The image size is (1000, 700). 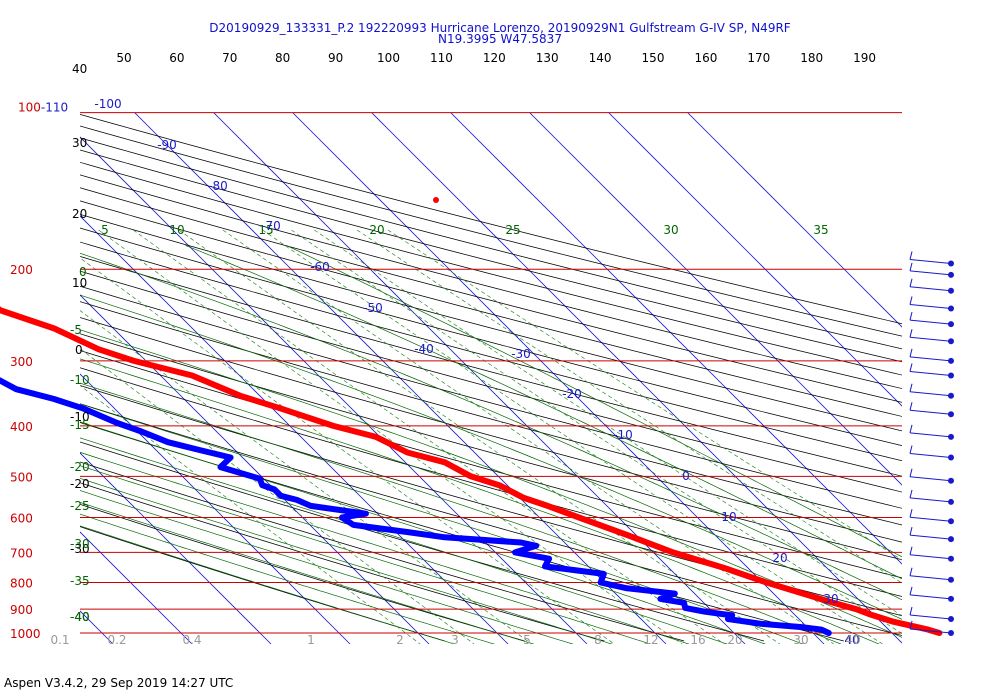 I want to click on left-axis-label: -10, so click(x=80, y=417).